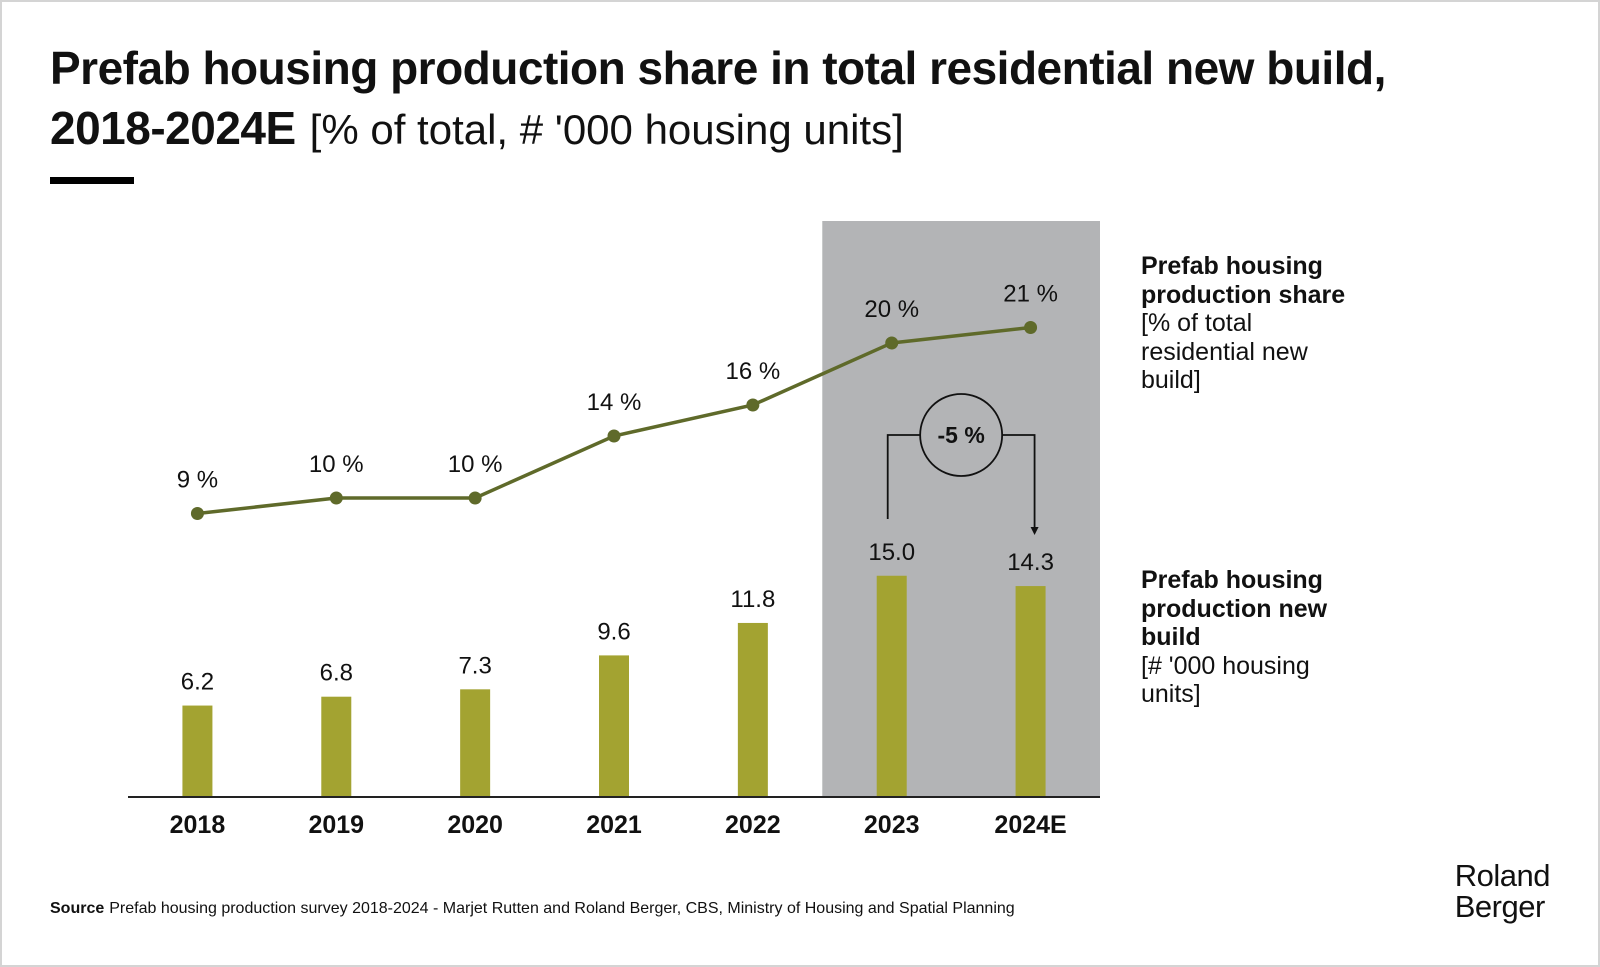  I want to click on bar-2024E, so click(1030, 691).